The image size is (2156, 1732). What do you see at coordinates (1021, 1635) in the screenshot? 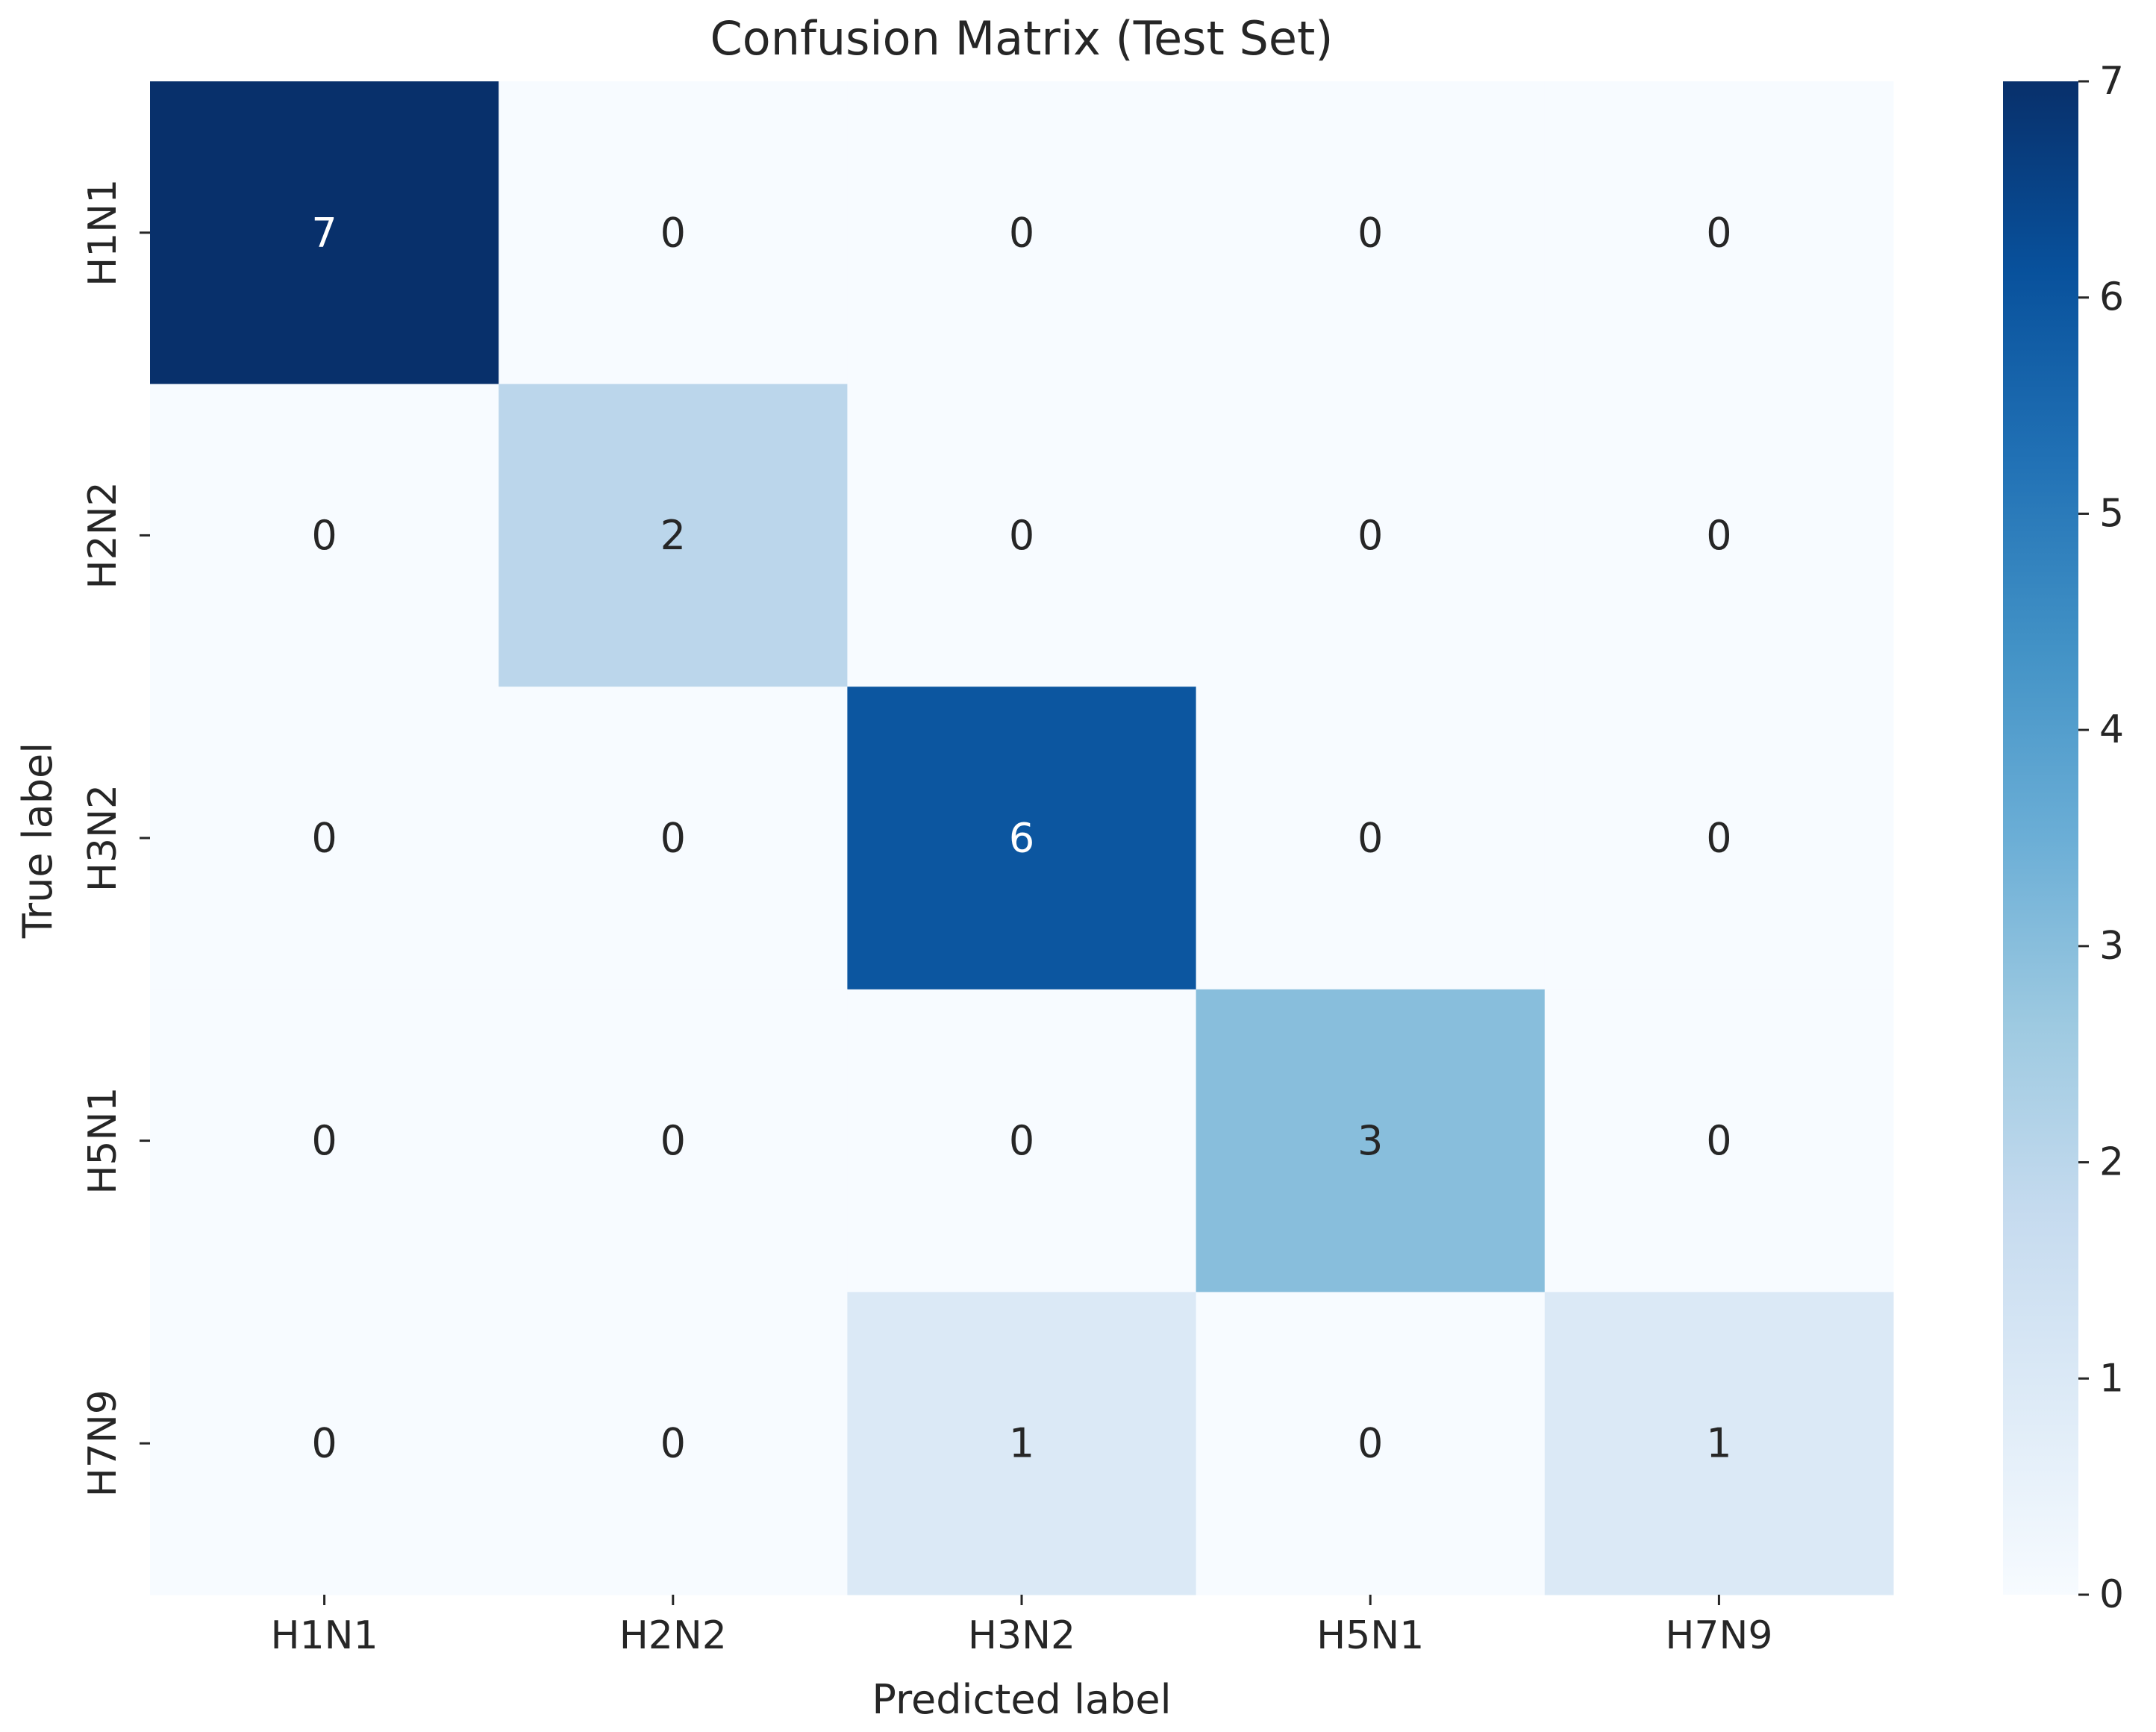
I see `x-tick-label: H3N2` at bounding box center [1021, 1635].